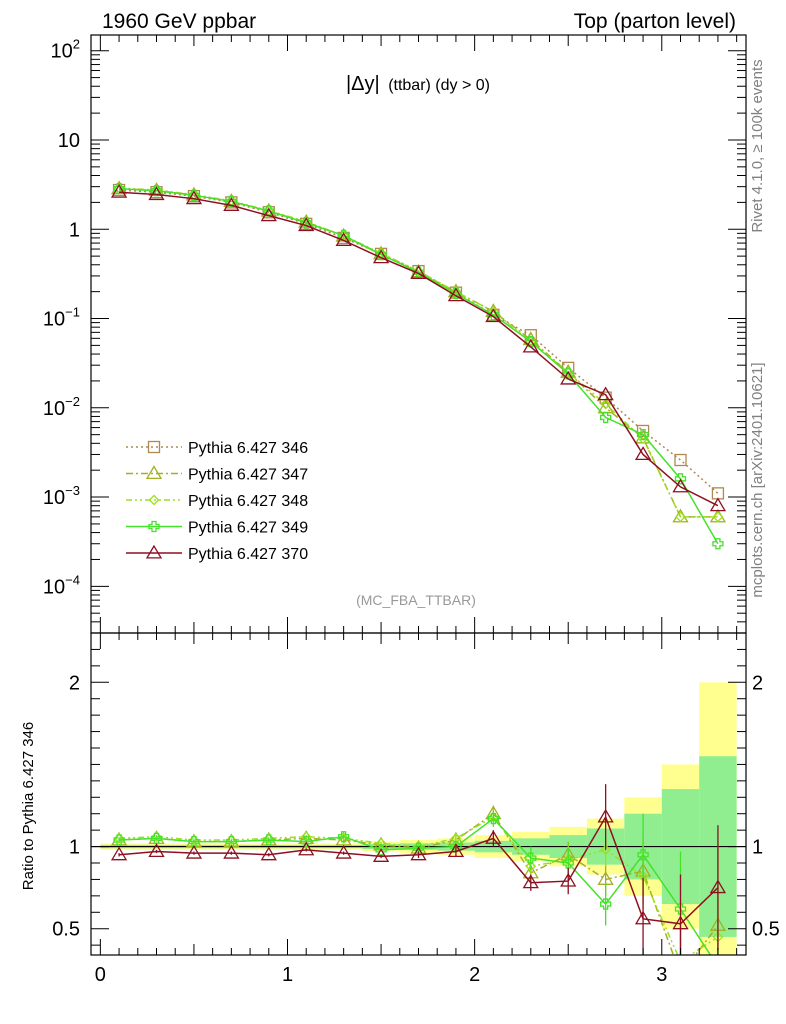  I want to click on y-tick-label: 1, so click(74, 230).